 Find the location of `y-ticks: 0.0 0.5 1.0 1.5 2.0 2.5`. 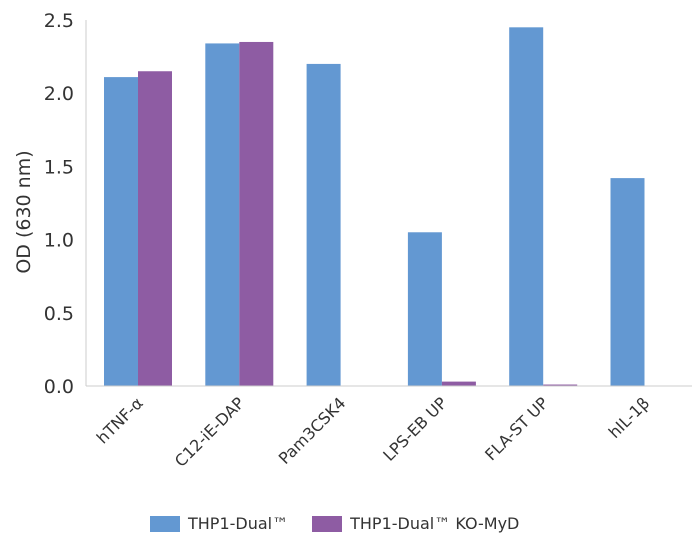

y-ticks: 0.0 0.5 1.0 1.5 2.0 2.5 is located at coordinates (59, 204).